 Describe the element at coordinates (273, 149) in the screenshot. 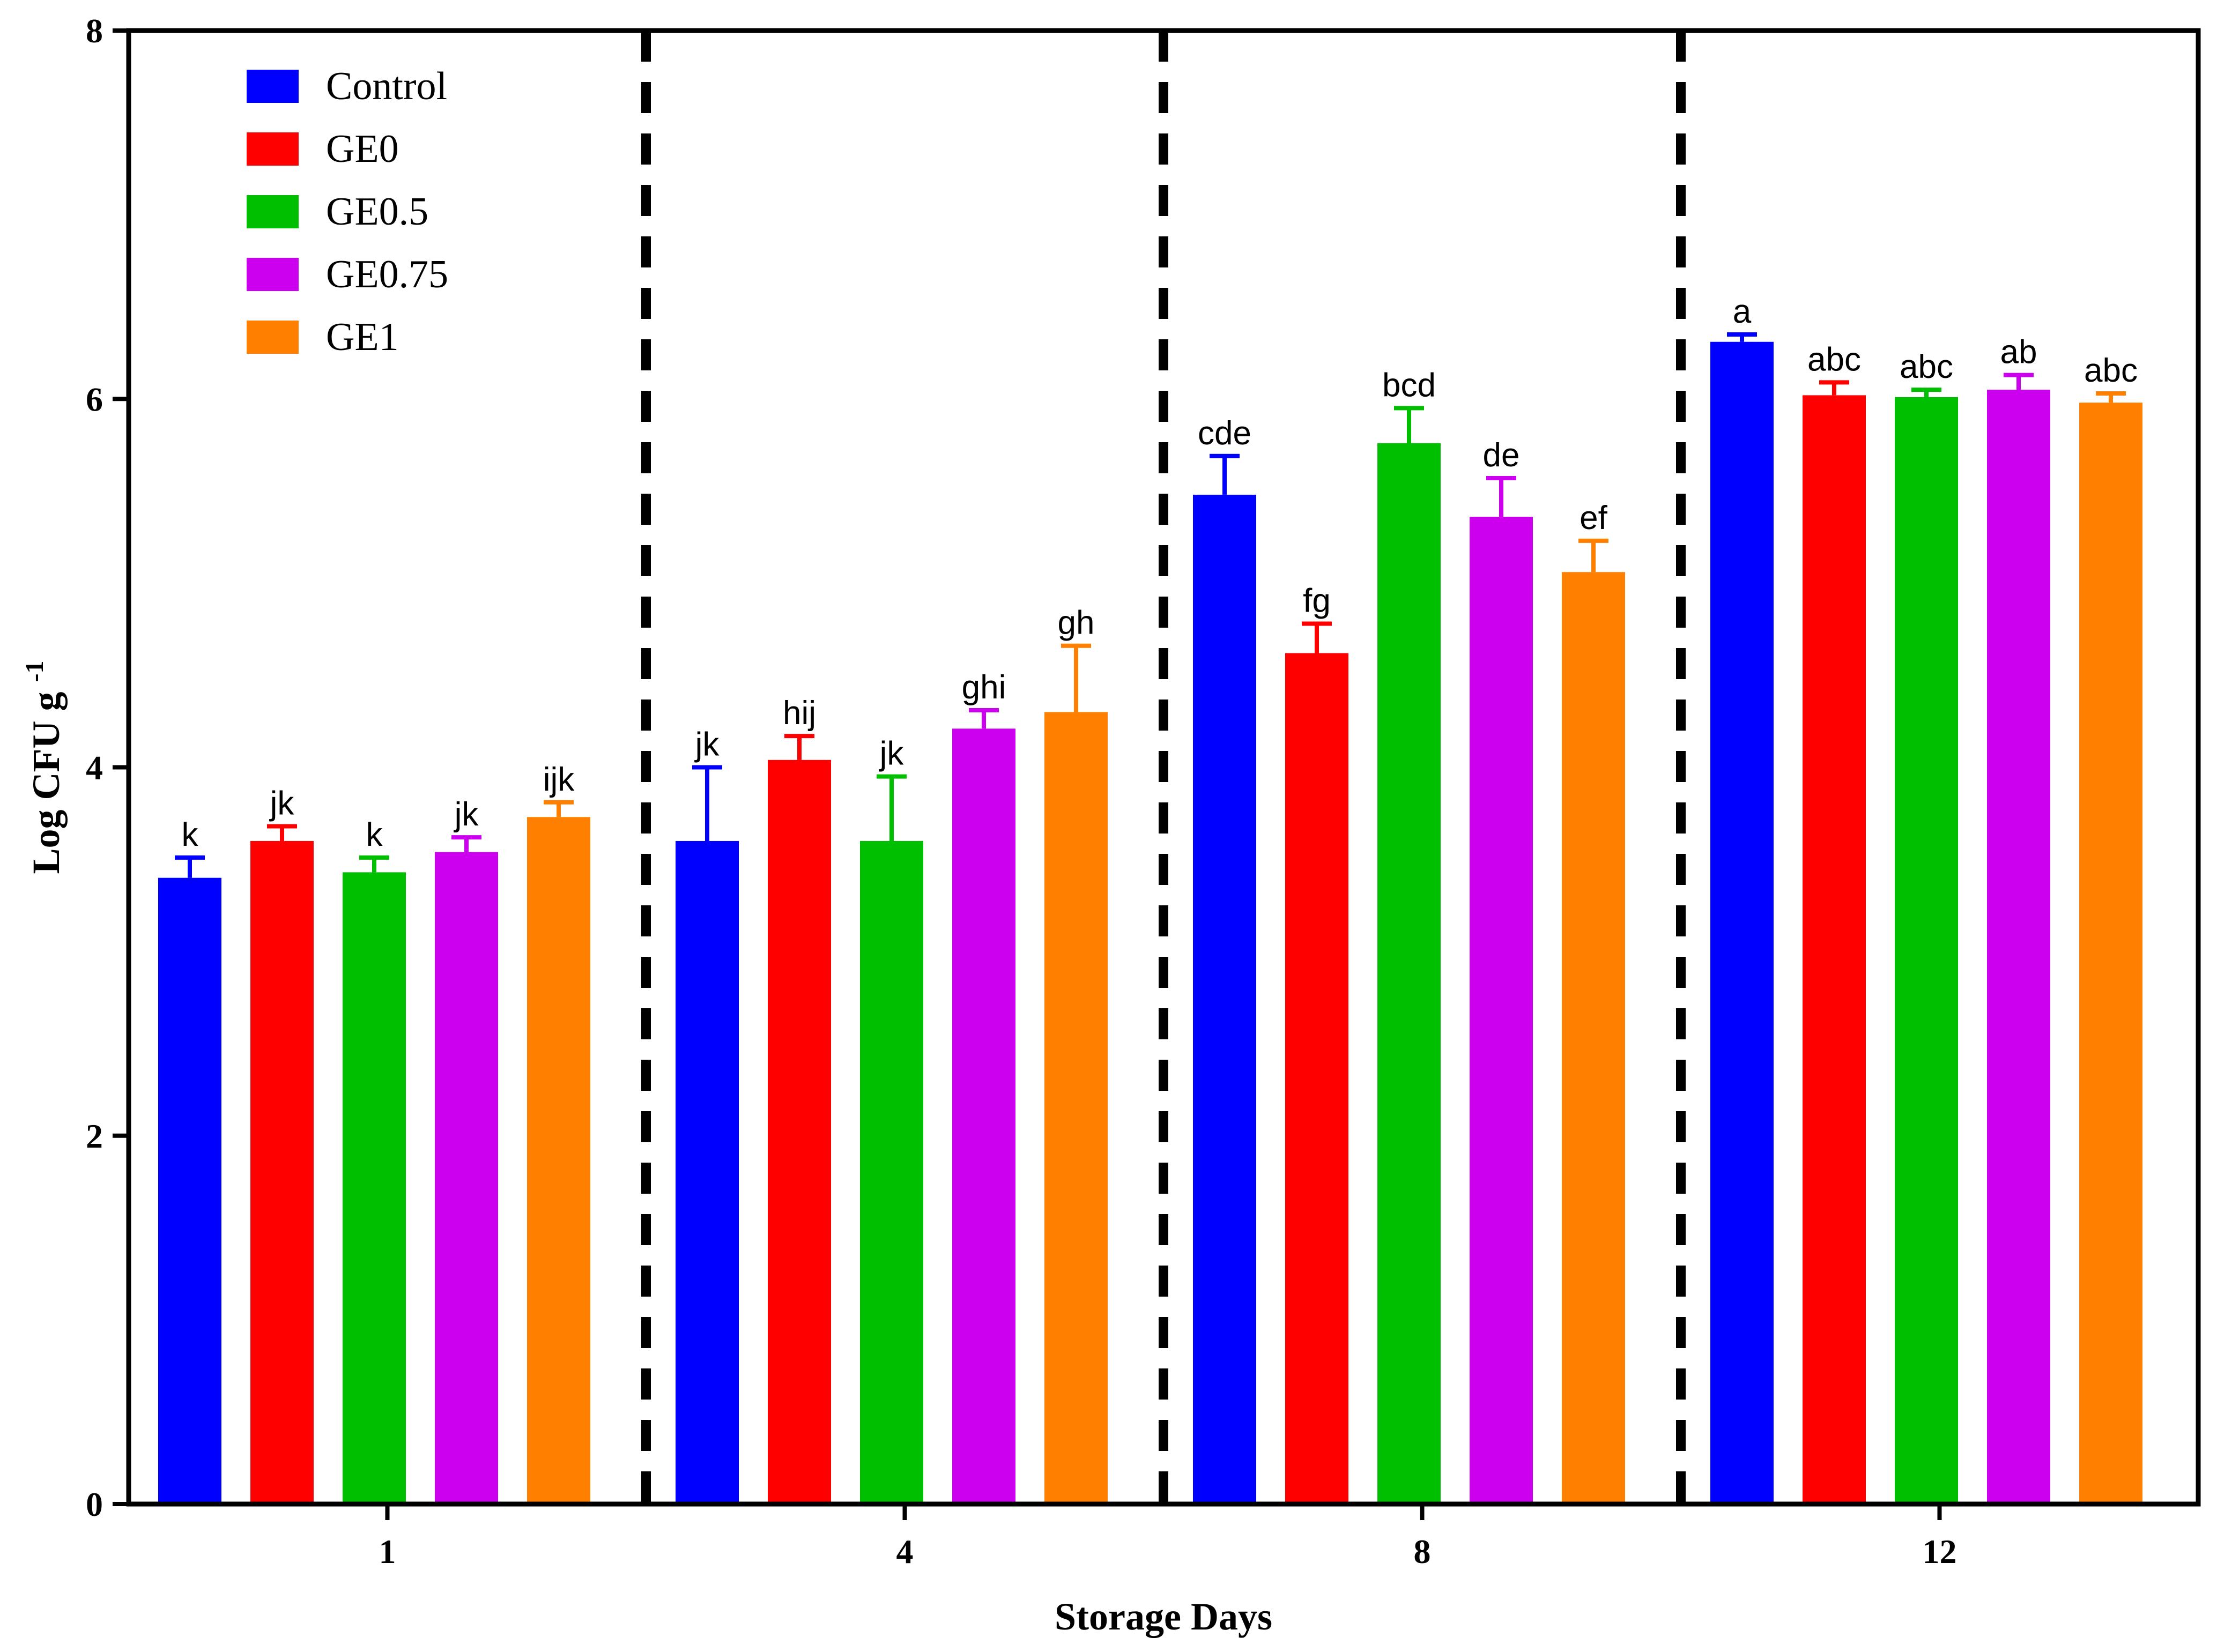

I see `legend-swatch-GE0` at that location.